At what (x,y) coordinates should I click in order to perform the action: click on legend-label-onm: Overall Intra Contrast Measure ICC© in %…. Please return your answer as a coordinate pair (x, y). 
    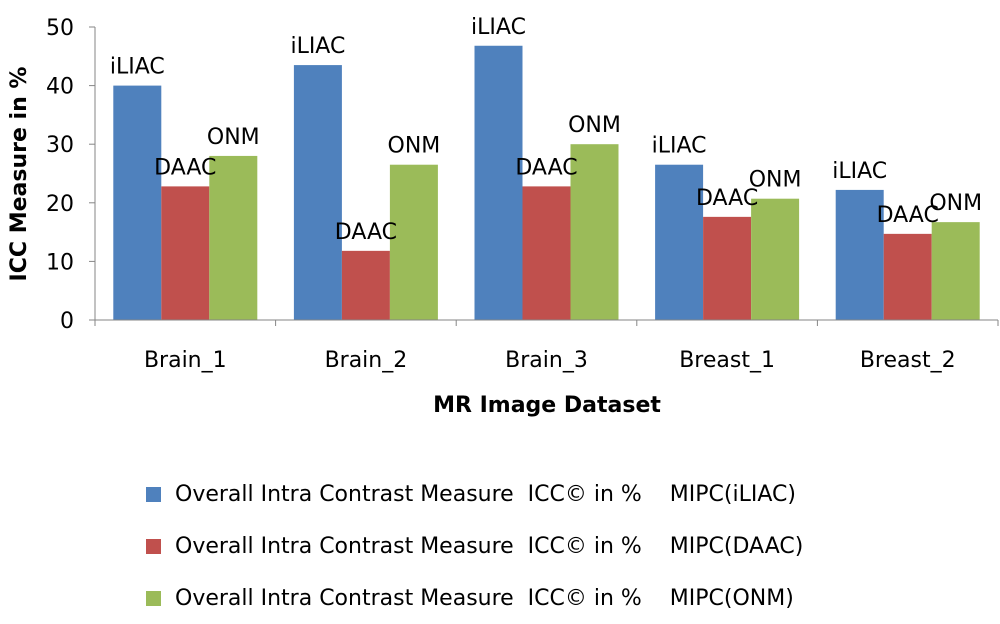
    Looking at the image, I should click on (484, 598).